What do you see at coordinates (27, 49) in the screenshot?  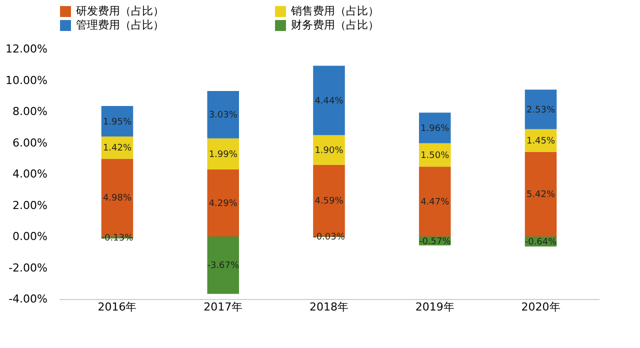 I see `y-tick-label: 12.00%` at bounding box center [27, 49].